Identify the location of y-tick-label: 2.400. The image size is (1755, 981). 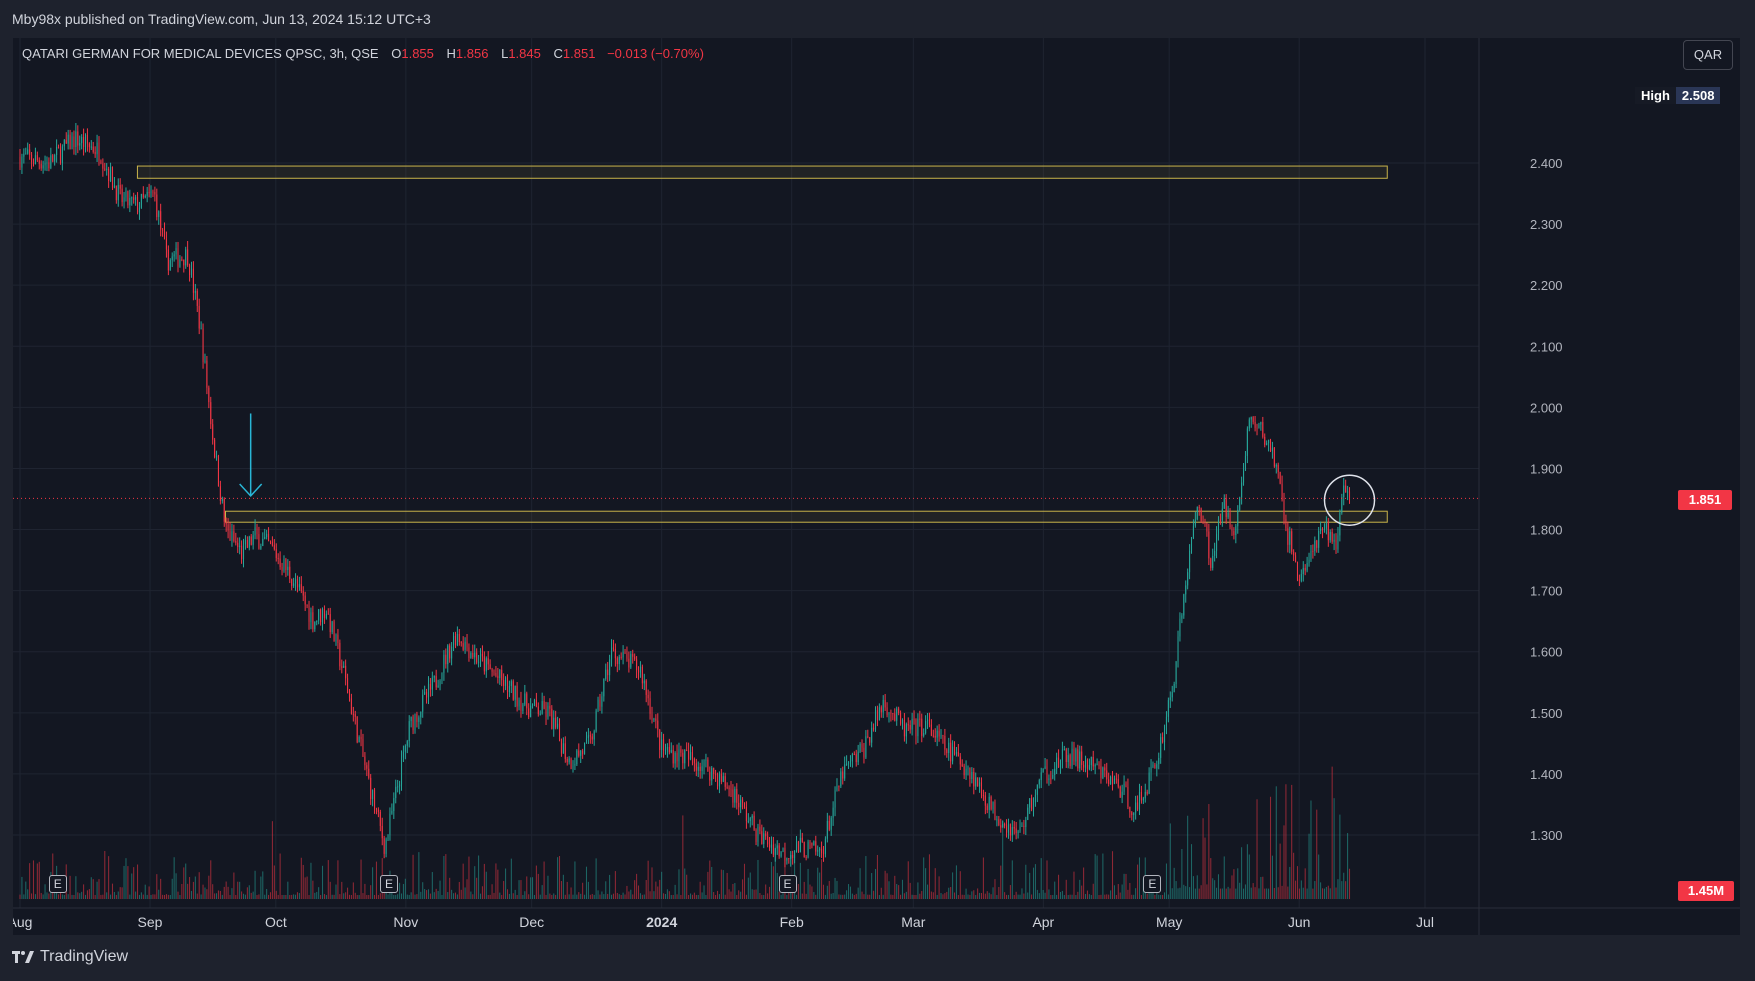
(1546, 163).